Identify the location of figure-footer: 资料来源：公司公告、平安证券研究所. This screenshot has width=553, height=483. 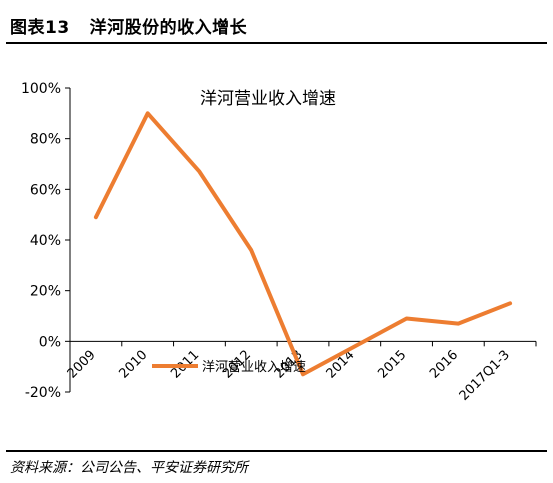
(276, 466).